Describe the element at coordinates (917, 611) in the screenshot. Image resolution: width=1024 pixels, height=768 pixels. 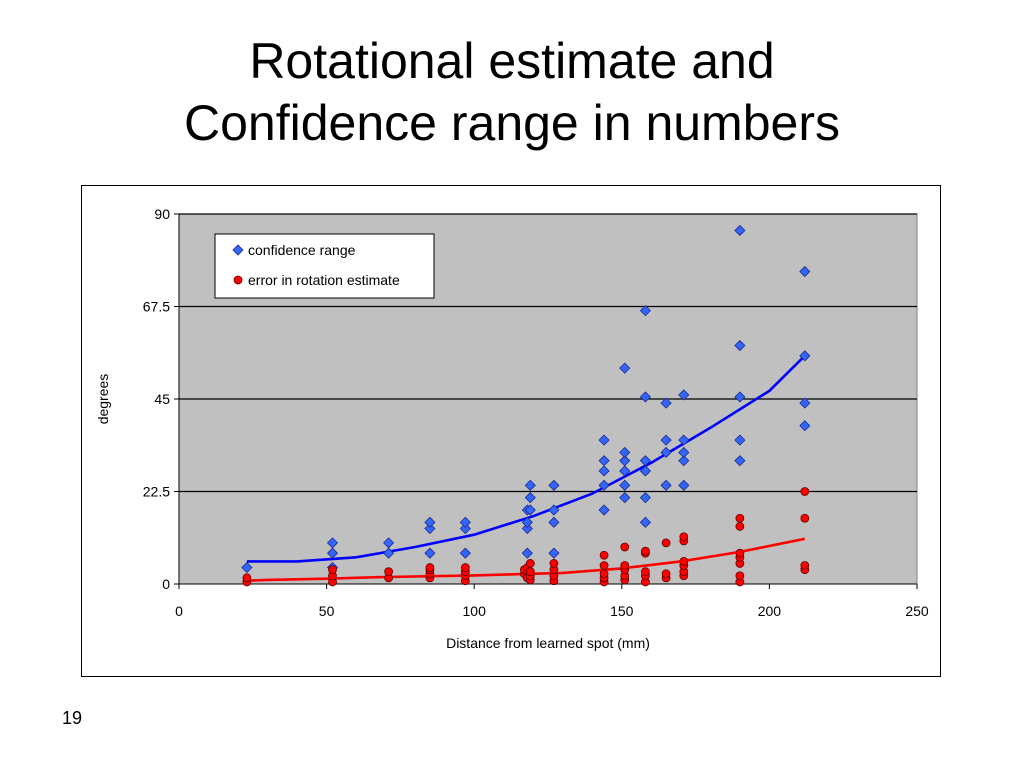
I see `x-tick-label: 250` at that location.